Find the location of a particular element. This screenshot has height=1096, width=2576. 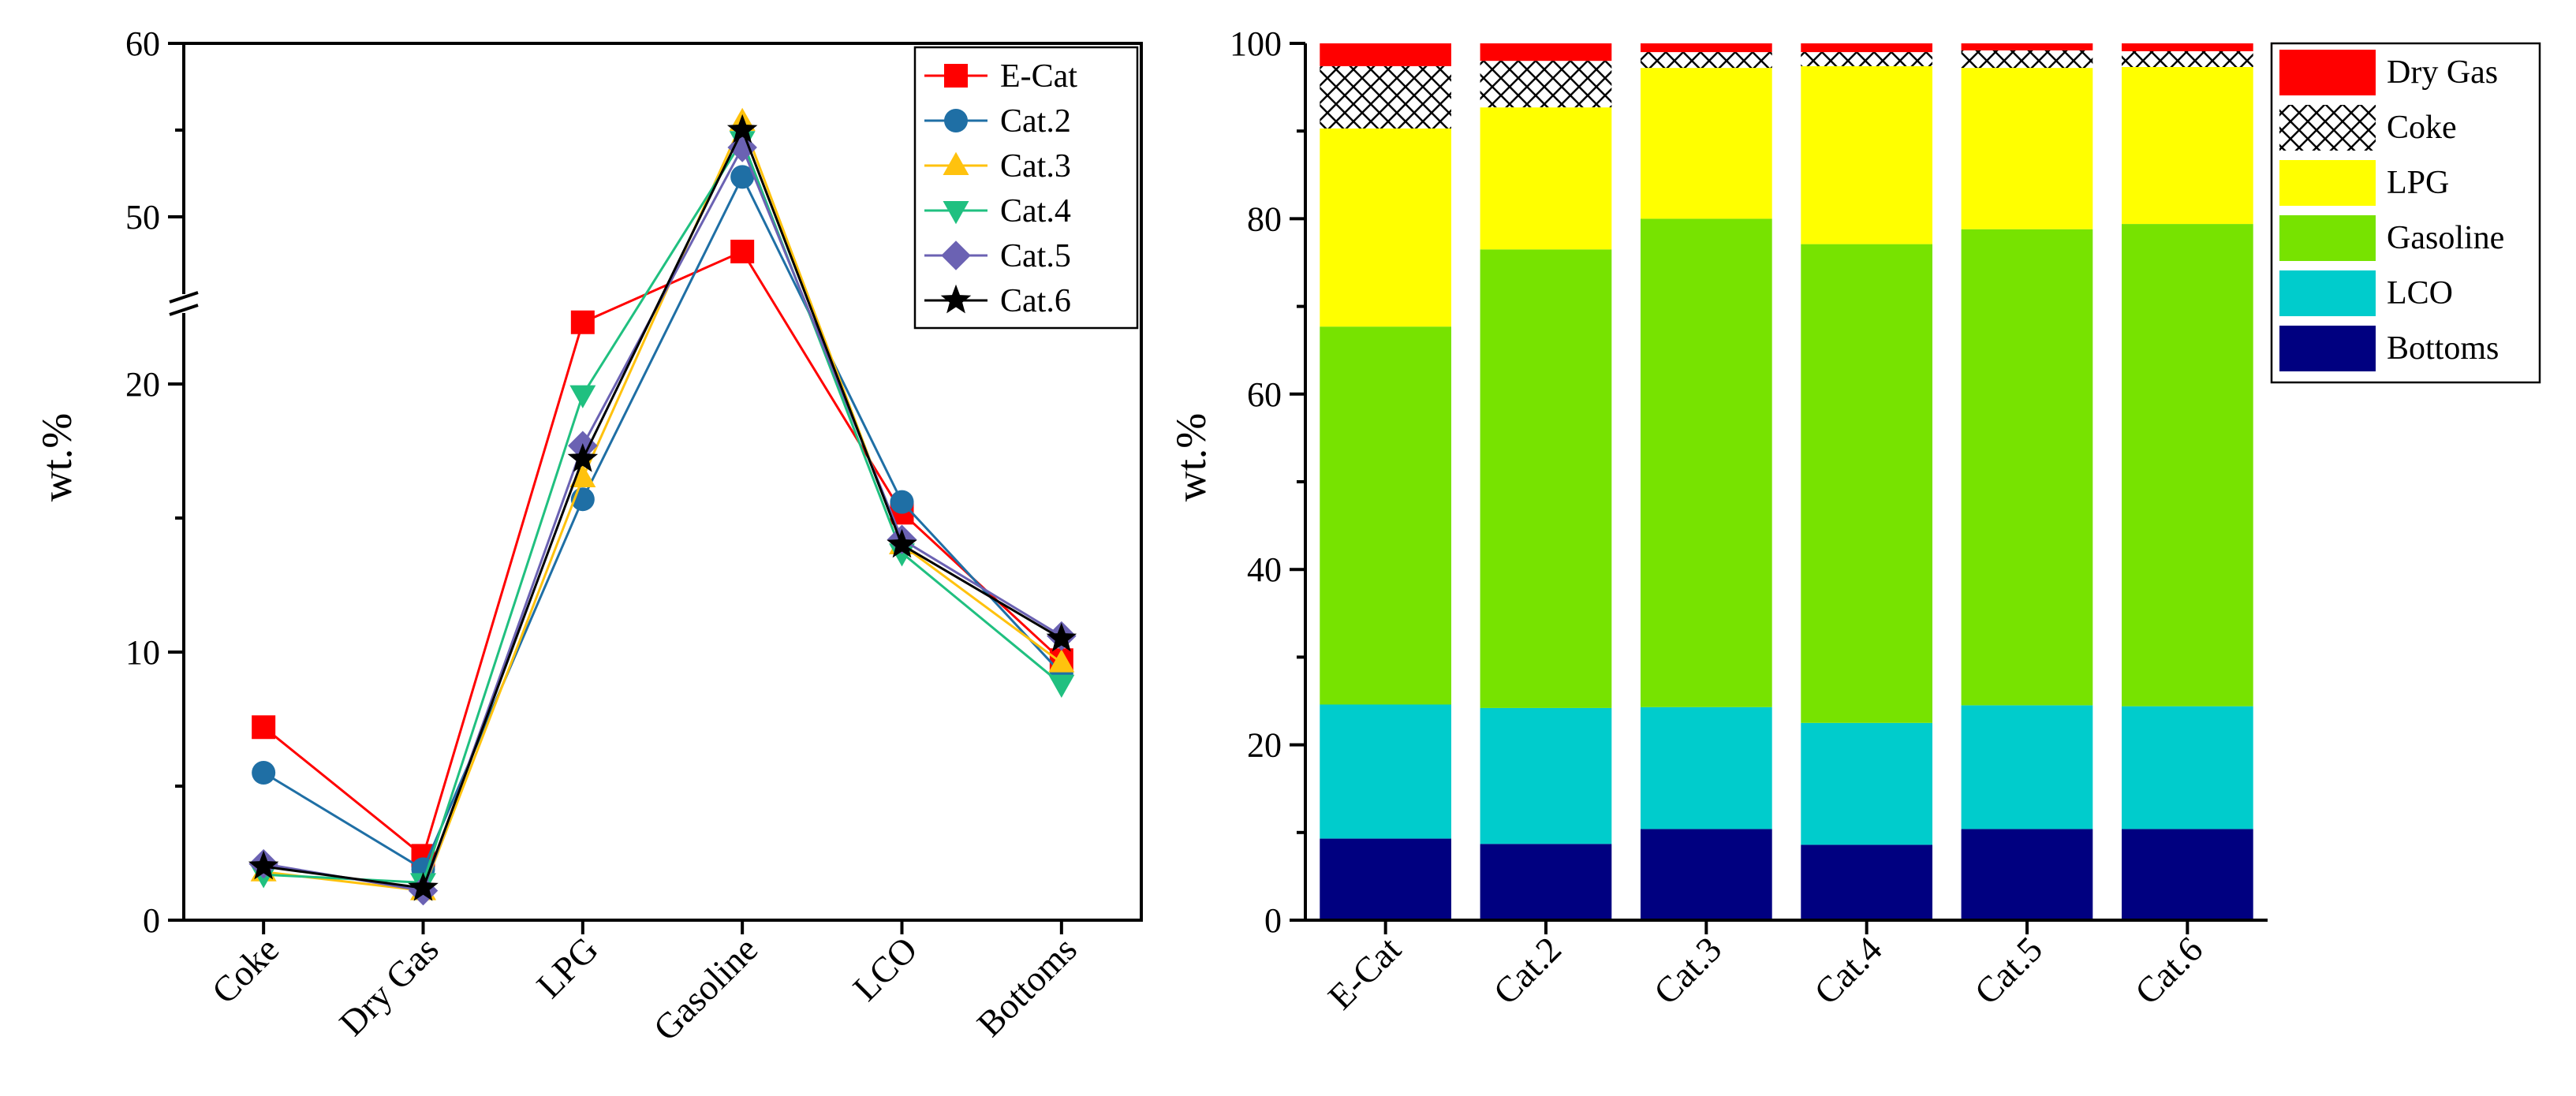

legend-label: Coke is located at coordinates (2422, 128).